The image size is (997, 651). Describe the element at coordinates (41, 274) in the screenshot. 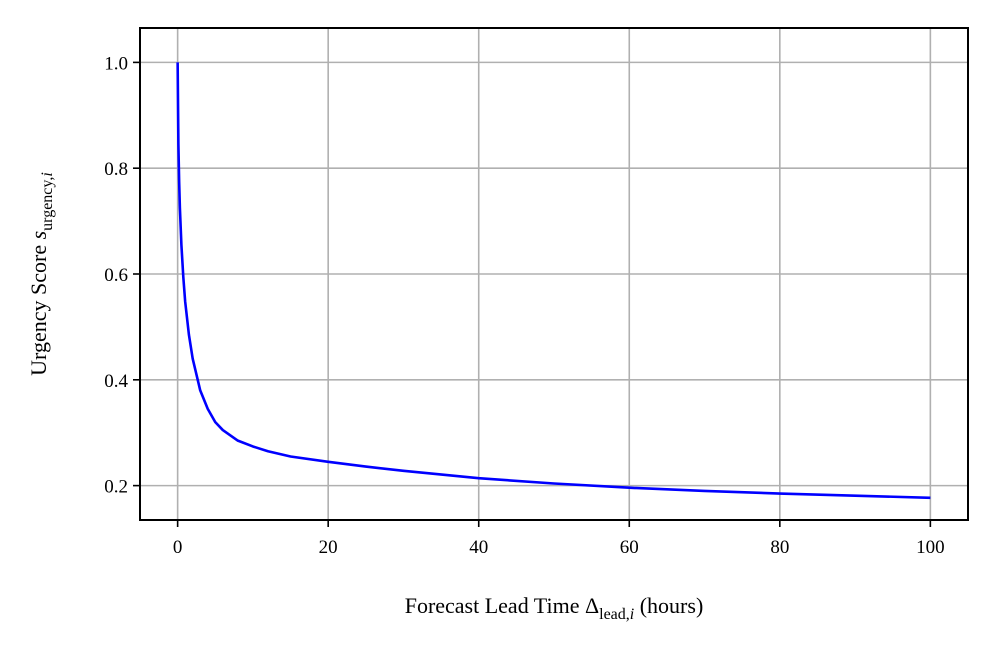

I see `y-axis-label: Urgency Score surgency,i` at that location.